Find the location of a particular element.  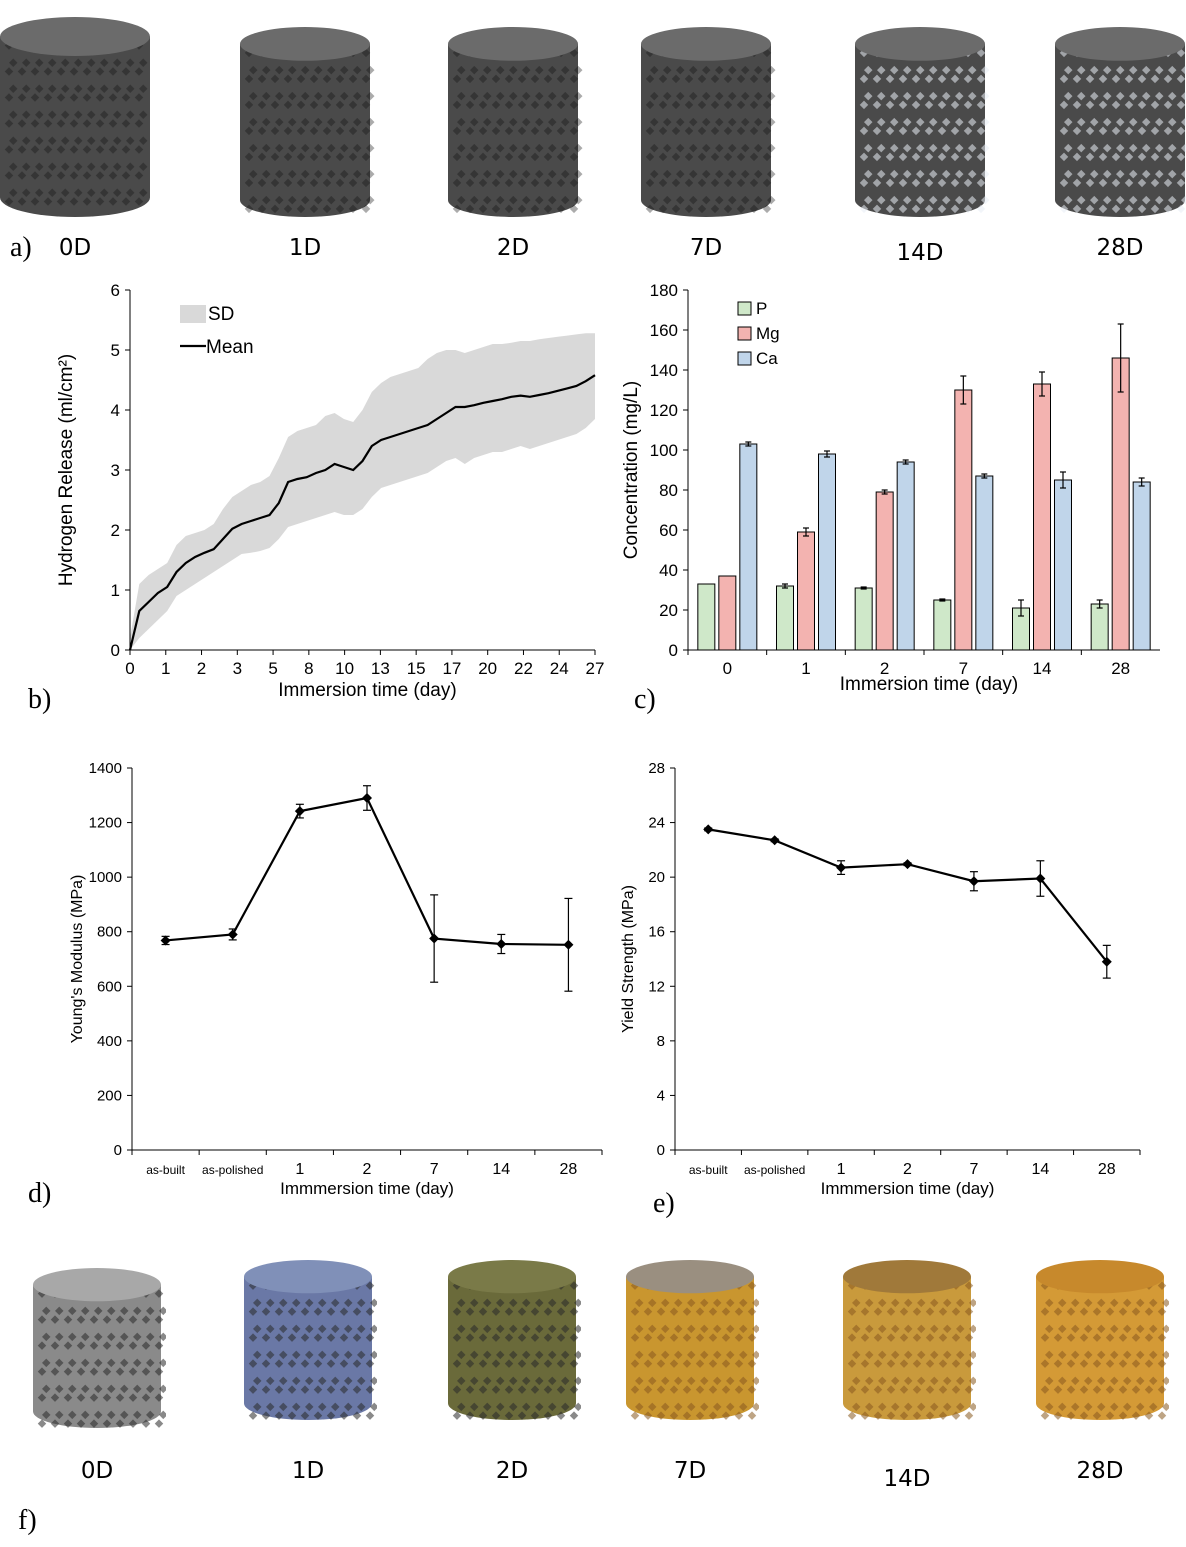

legend-P-swatch is located at coordinates (744, 308).